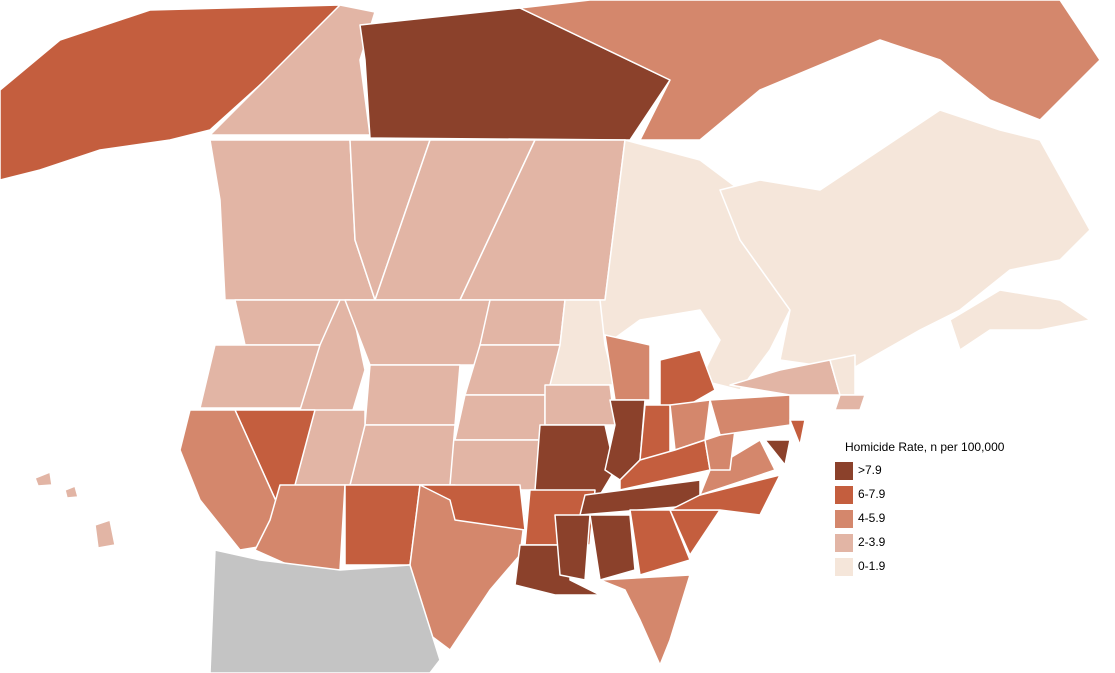 Image resolution: width=1115 pixels, height=673 pixels. What do you see at coordinates (872, 542) in the screenshot?
I see `legend-label: 2-3.9` at bounding box center [872, 542].